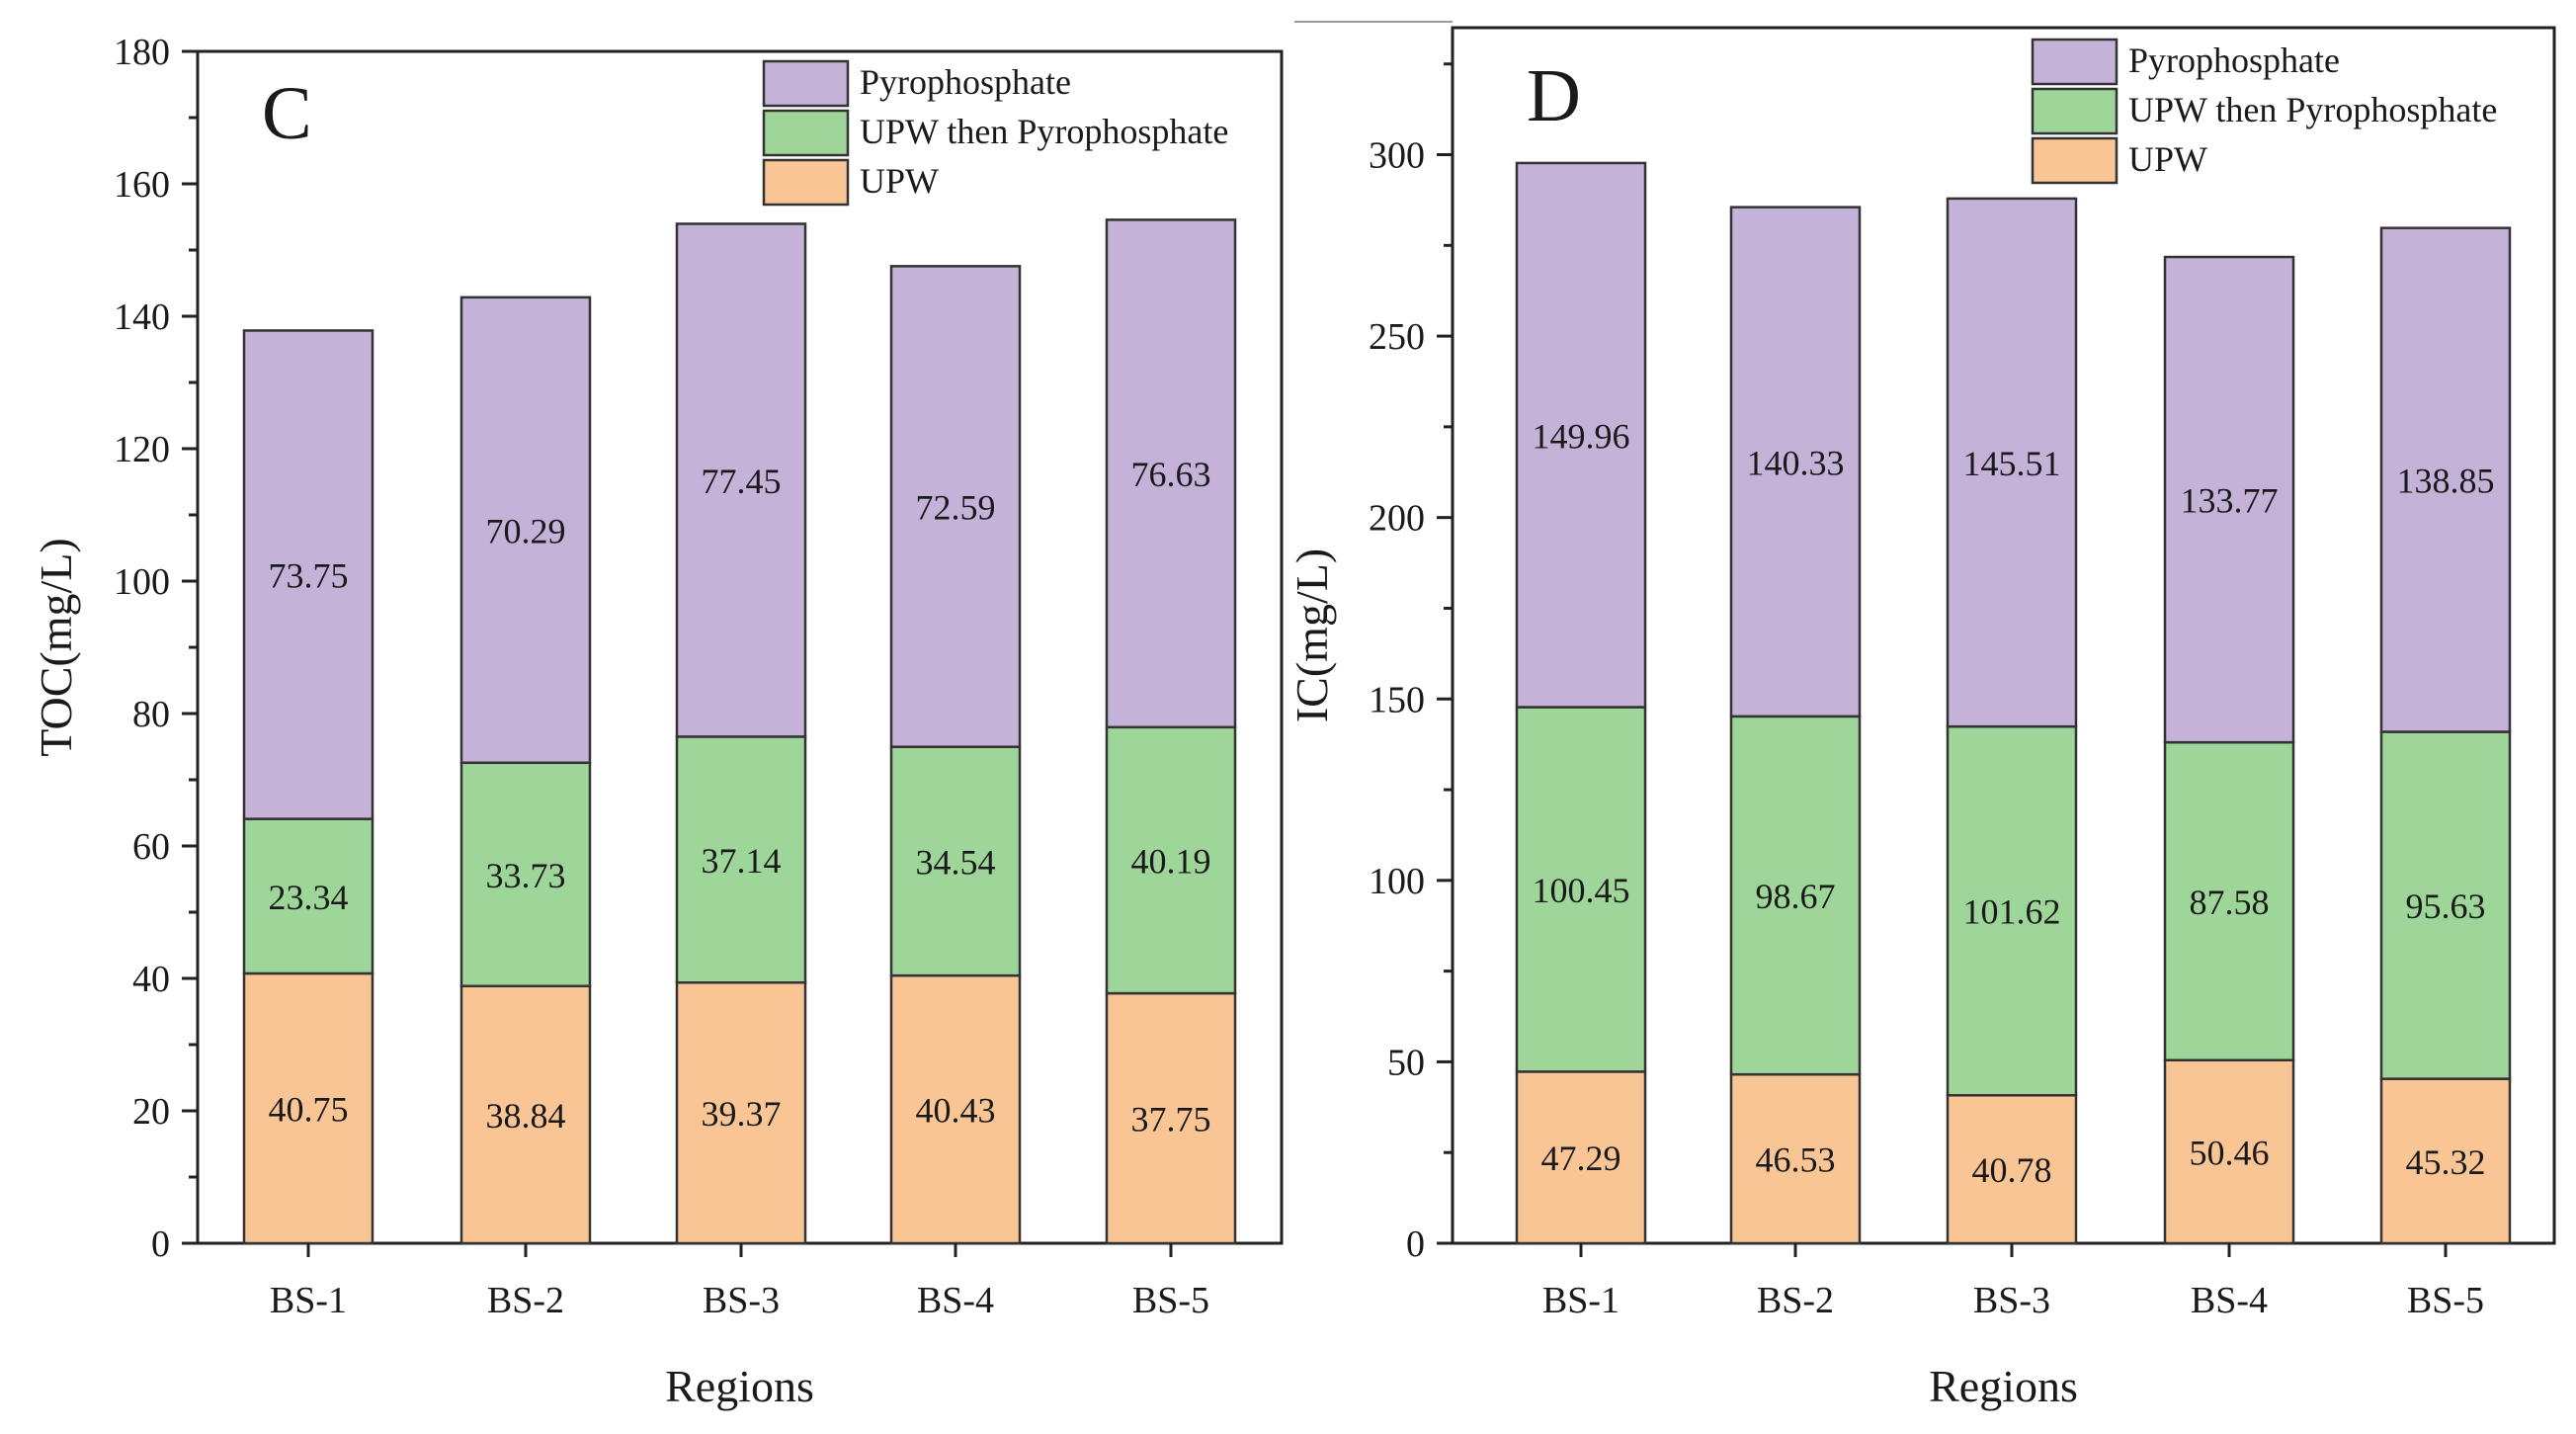 Image resolution: width=2576 pixels, height=1434 pixels. I want to click on y-tick-label: 140, so click(142, 317).